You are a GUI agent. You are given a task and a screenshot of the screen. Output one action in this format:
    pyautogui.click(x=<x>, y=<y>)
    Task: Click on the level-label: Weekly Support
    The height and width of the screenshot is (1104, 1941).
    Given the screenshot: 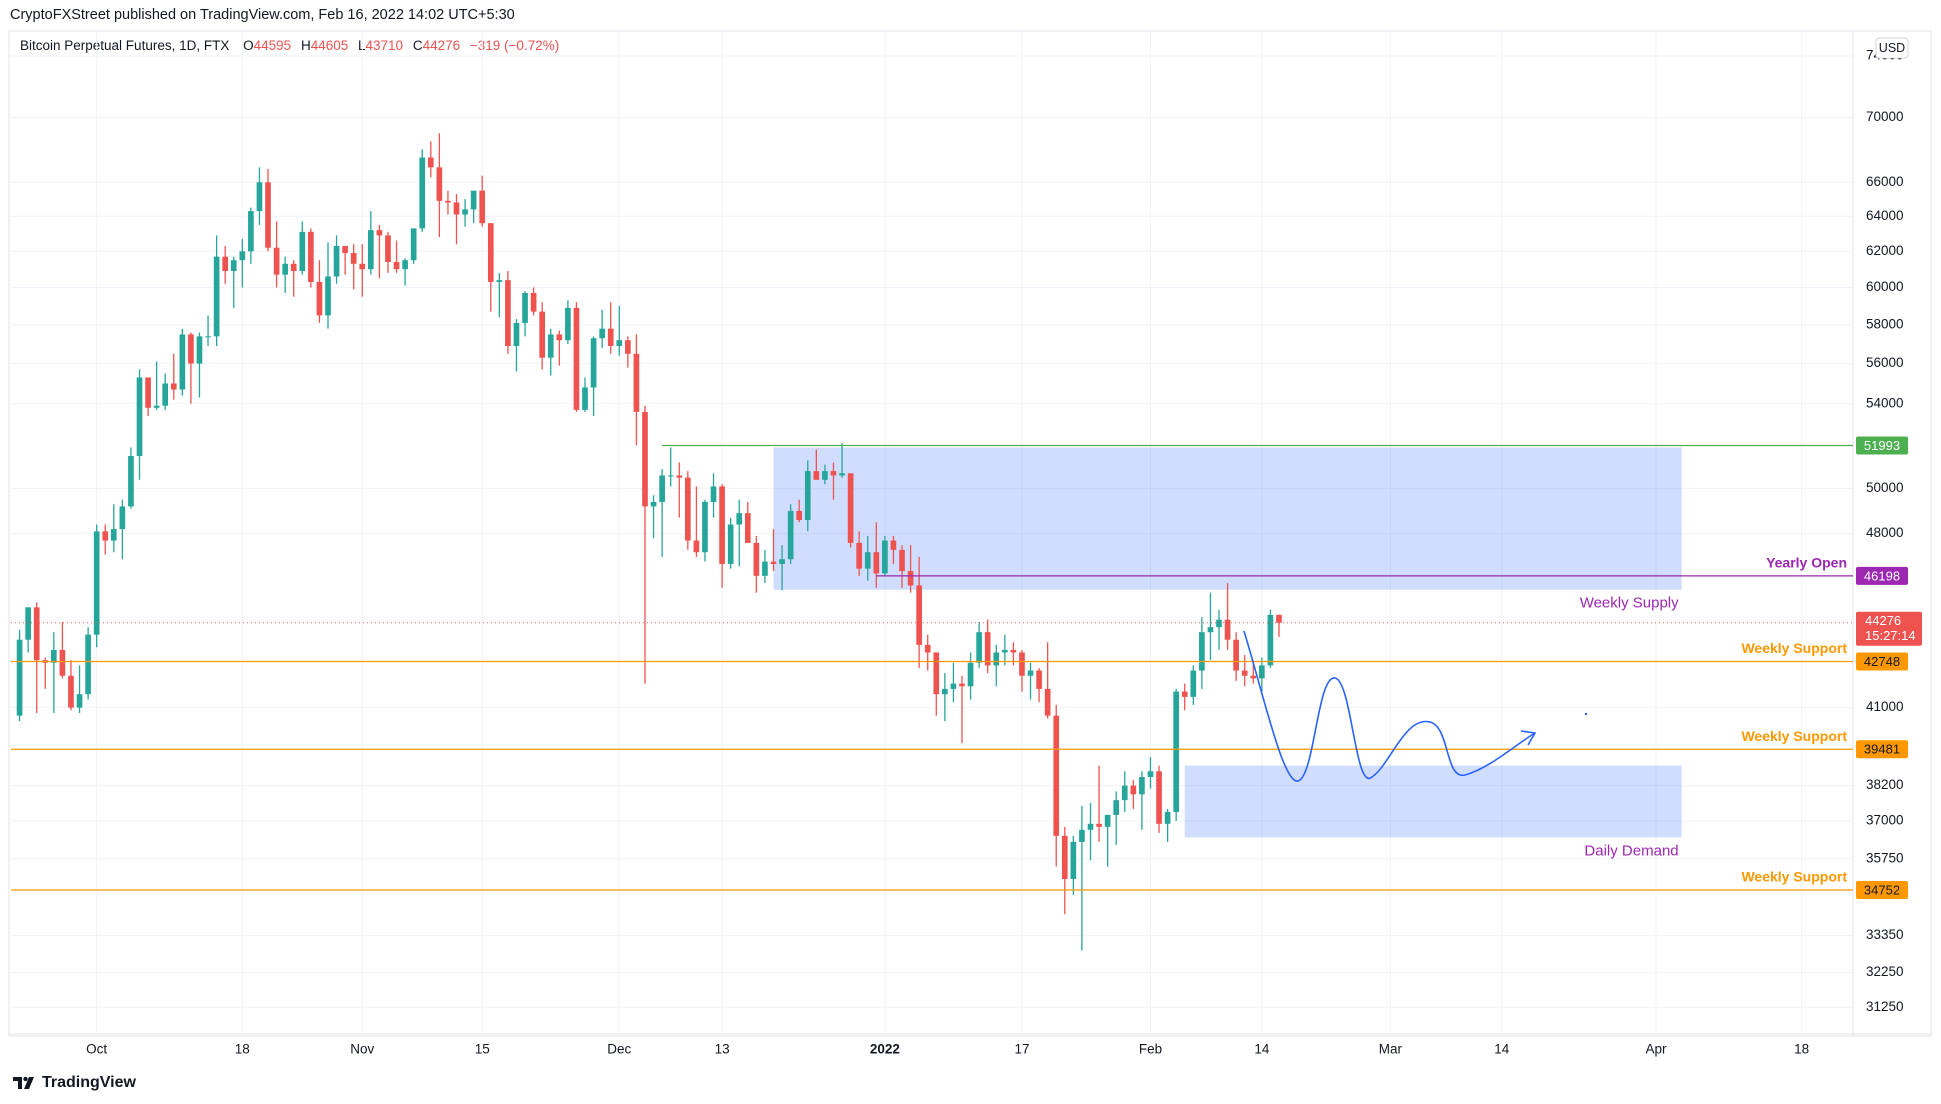 What is the action you would take?
    pyautogui.click(x=1794, y=648)
    